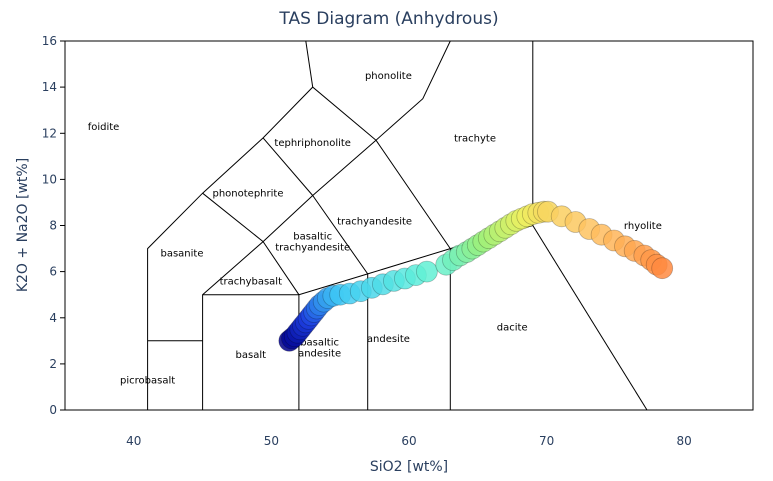  I want to click on field-label: basalt, so click(251, 355).